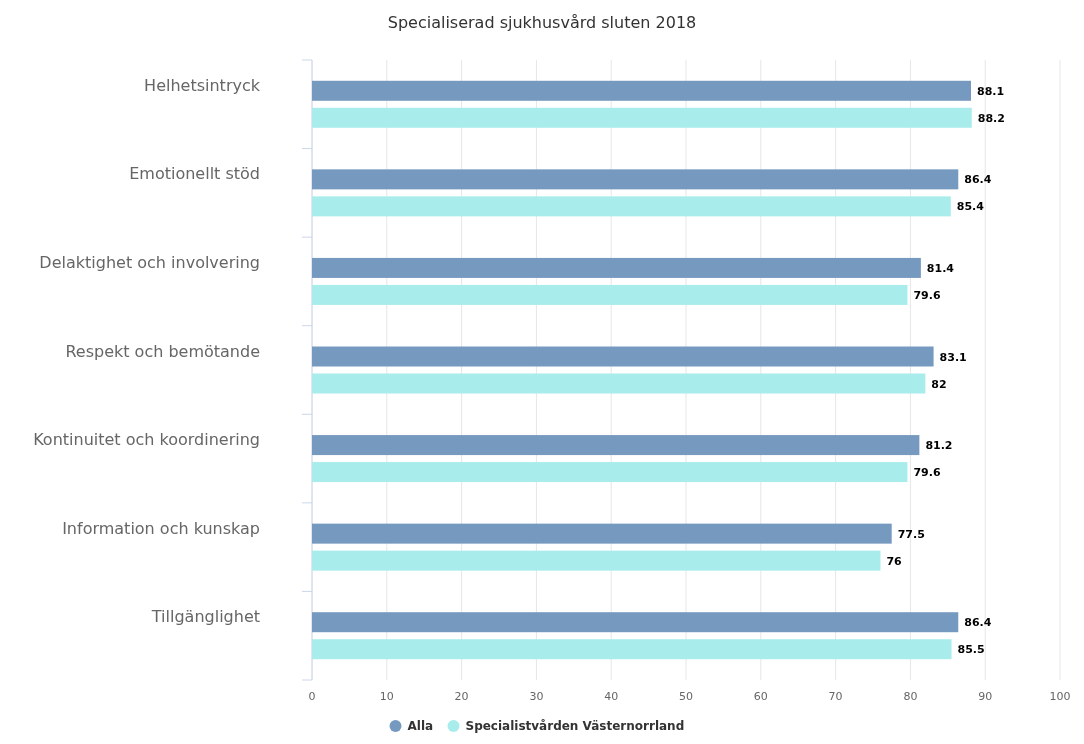  Describe the element at coordinates (940, 268) in the screenshot. I see `data-label: 81.4` at that location.